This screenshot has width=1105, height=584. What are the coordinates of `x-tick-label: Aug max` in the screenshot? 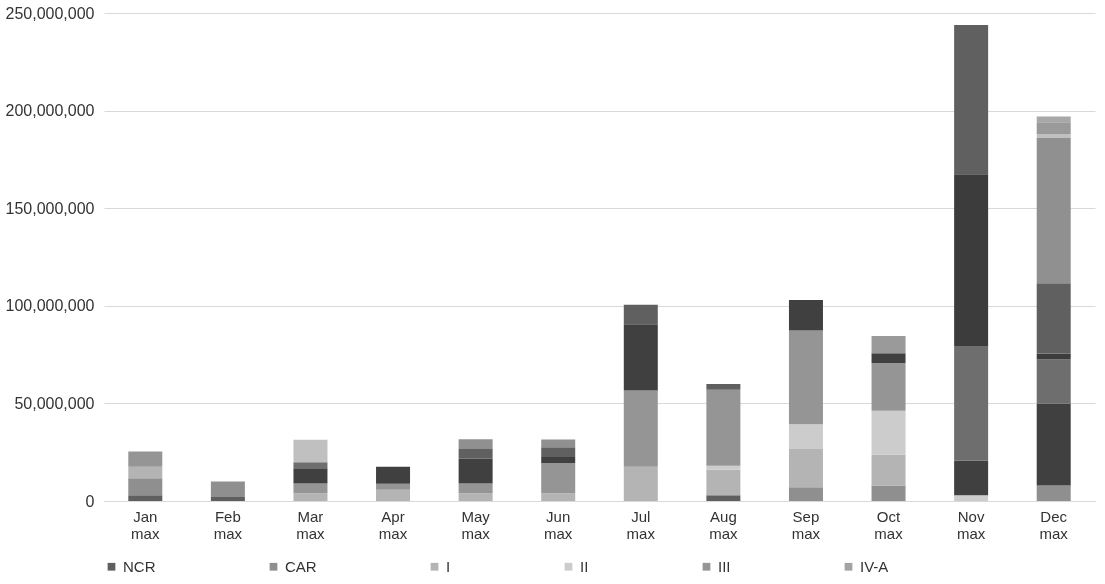 It's located at (724, 524).